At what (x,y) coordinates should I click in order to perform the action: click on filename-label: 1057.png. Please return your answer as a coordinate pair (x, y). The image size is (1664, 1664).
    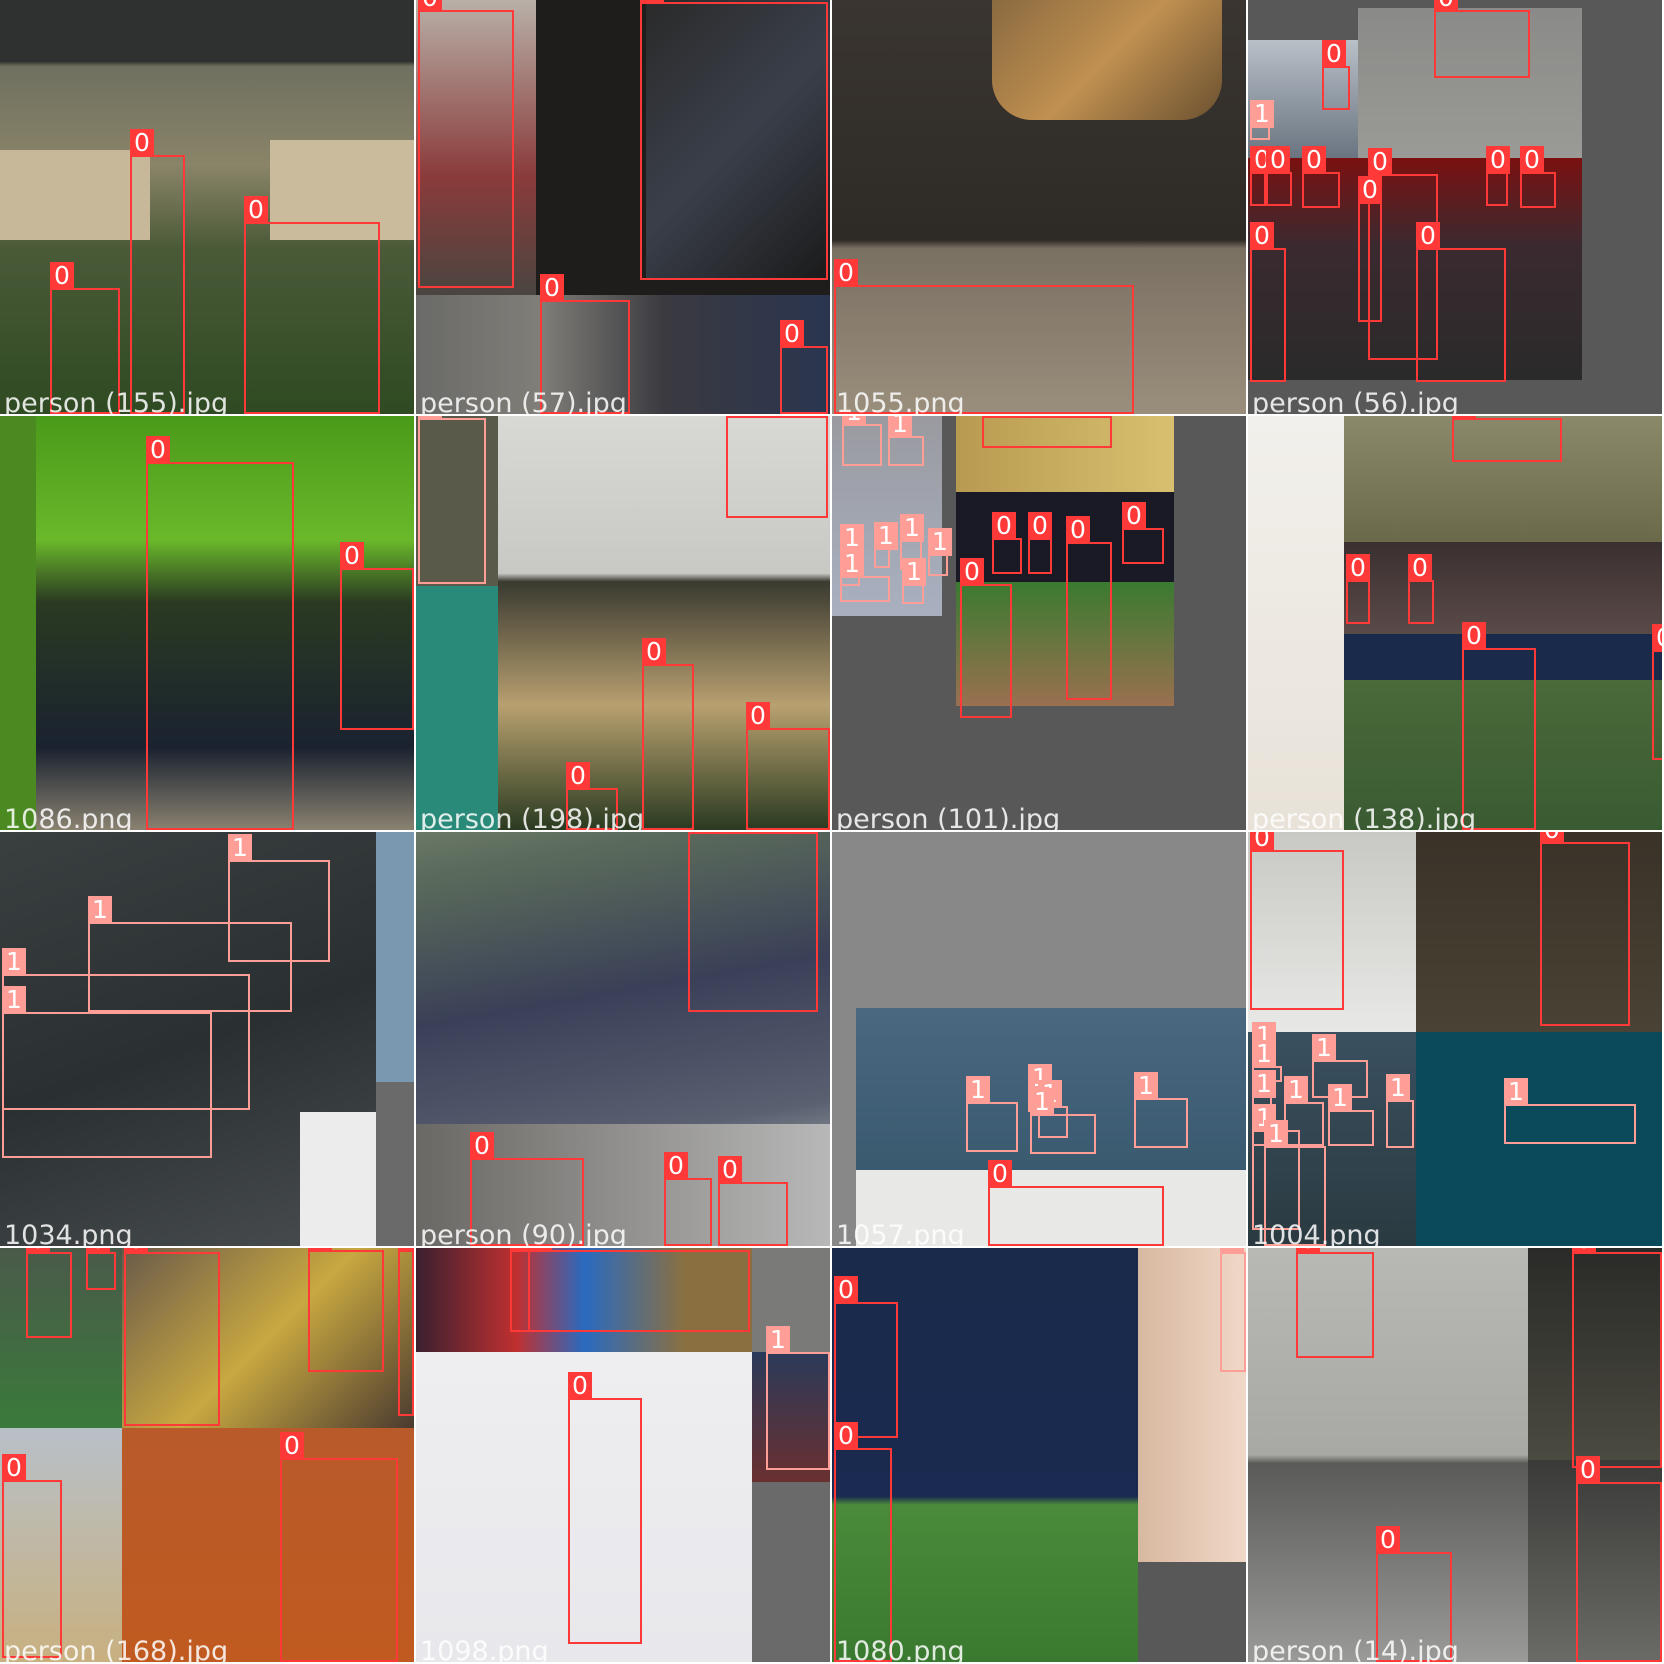
    Looking at the image, I should click on (900, 1233).